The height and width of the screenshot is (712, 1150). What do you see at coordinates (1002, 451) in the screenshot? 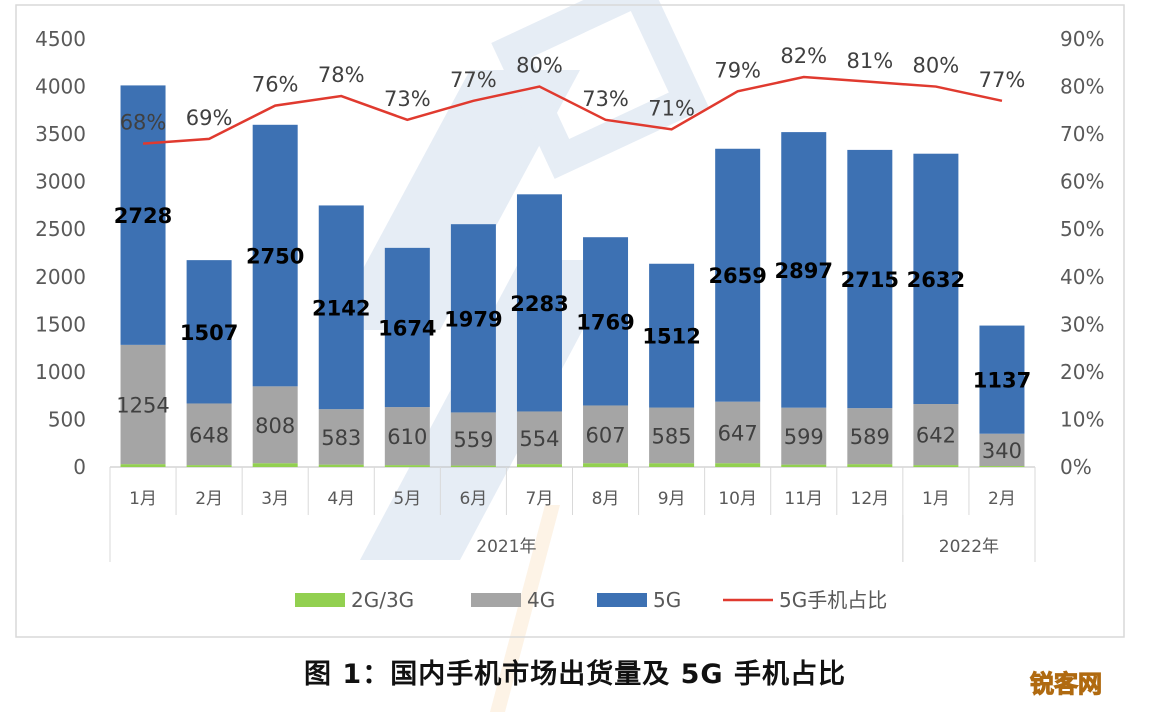
I see `bar-label-4g: 340` at bounding box center [1002, 451].